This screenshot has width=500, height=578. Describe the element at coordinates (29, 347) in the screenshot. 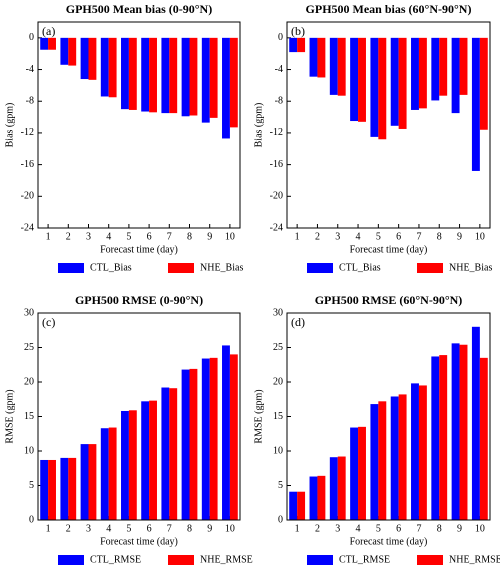

I see `y-tick-label: 25` at that location.